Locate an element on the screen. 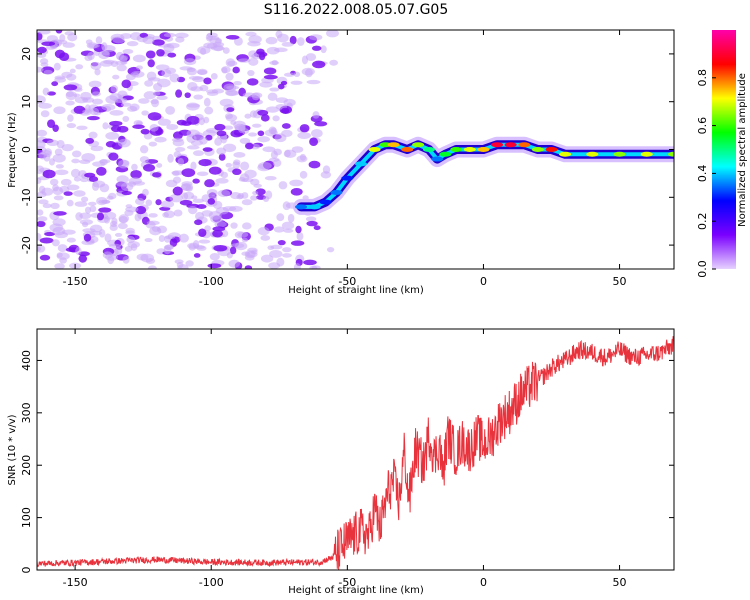  colorbar-tick-label: 0.2 is located at coordinates (702, 221).